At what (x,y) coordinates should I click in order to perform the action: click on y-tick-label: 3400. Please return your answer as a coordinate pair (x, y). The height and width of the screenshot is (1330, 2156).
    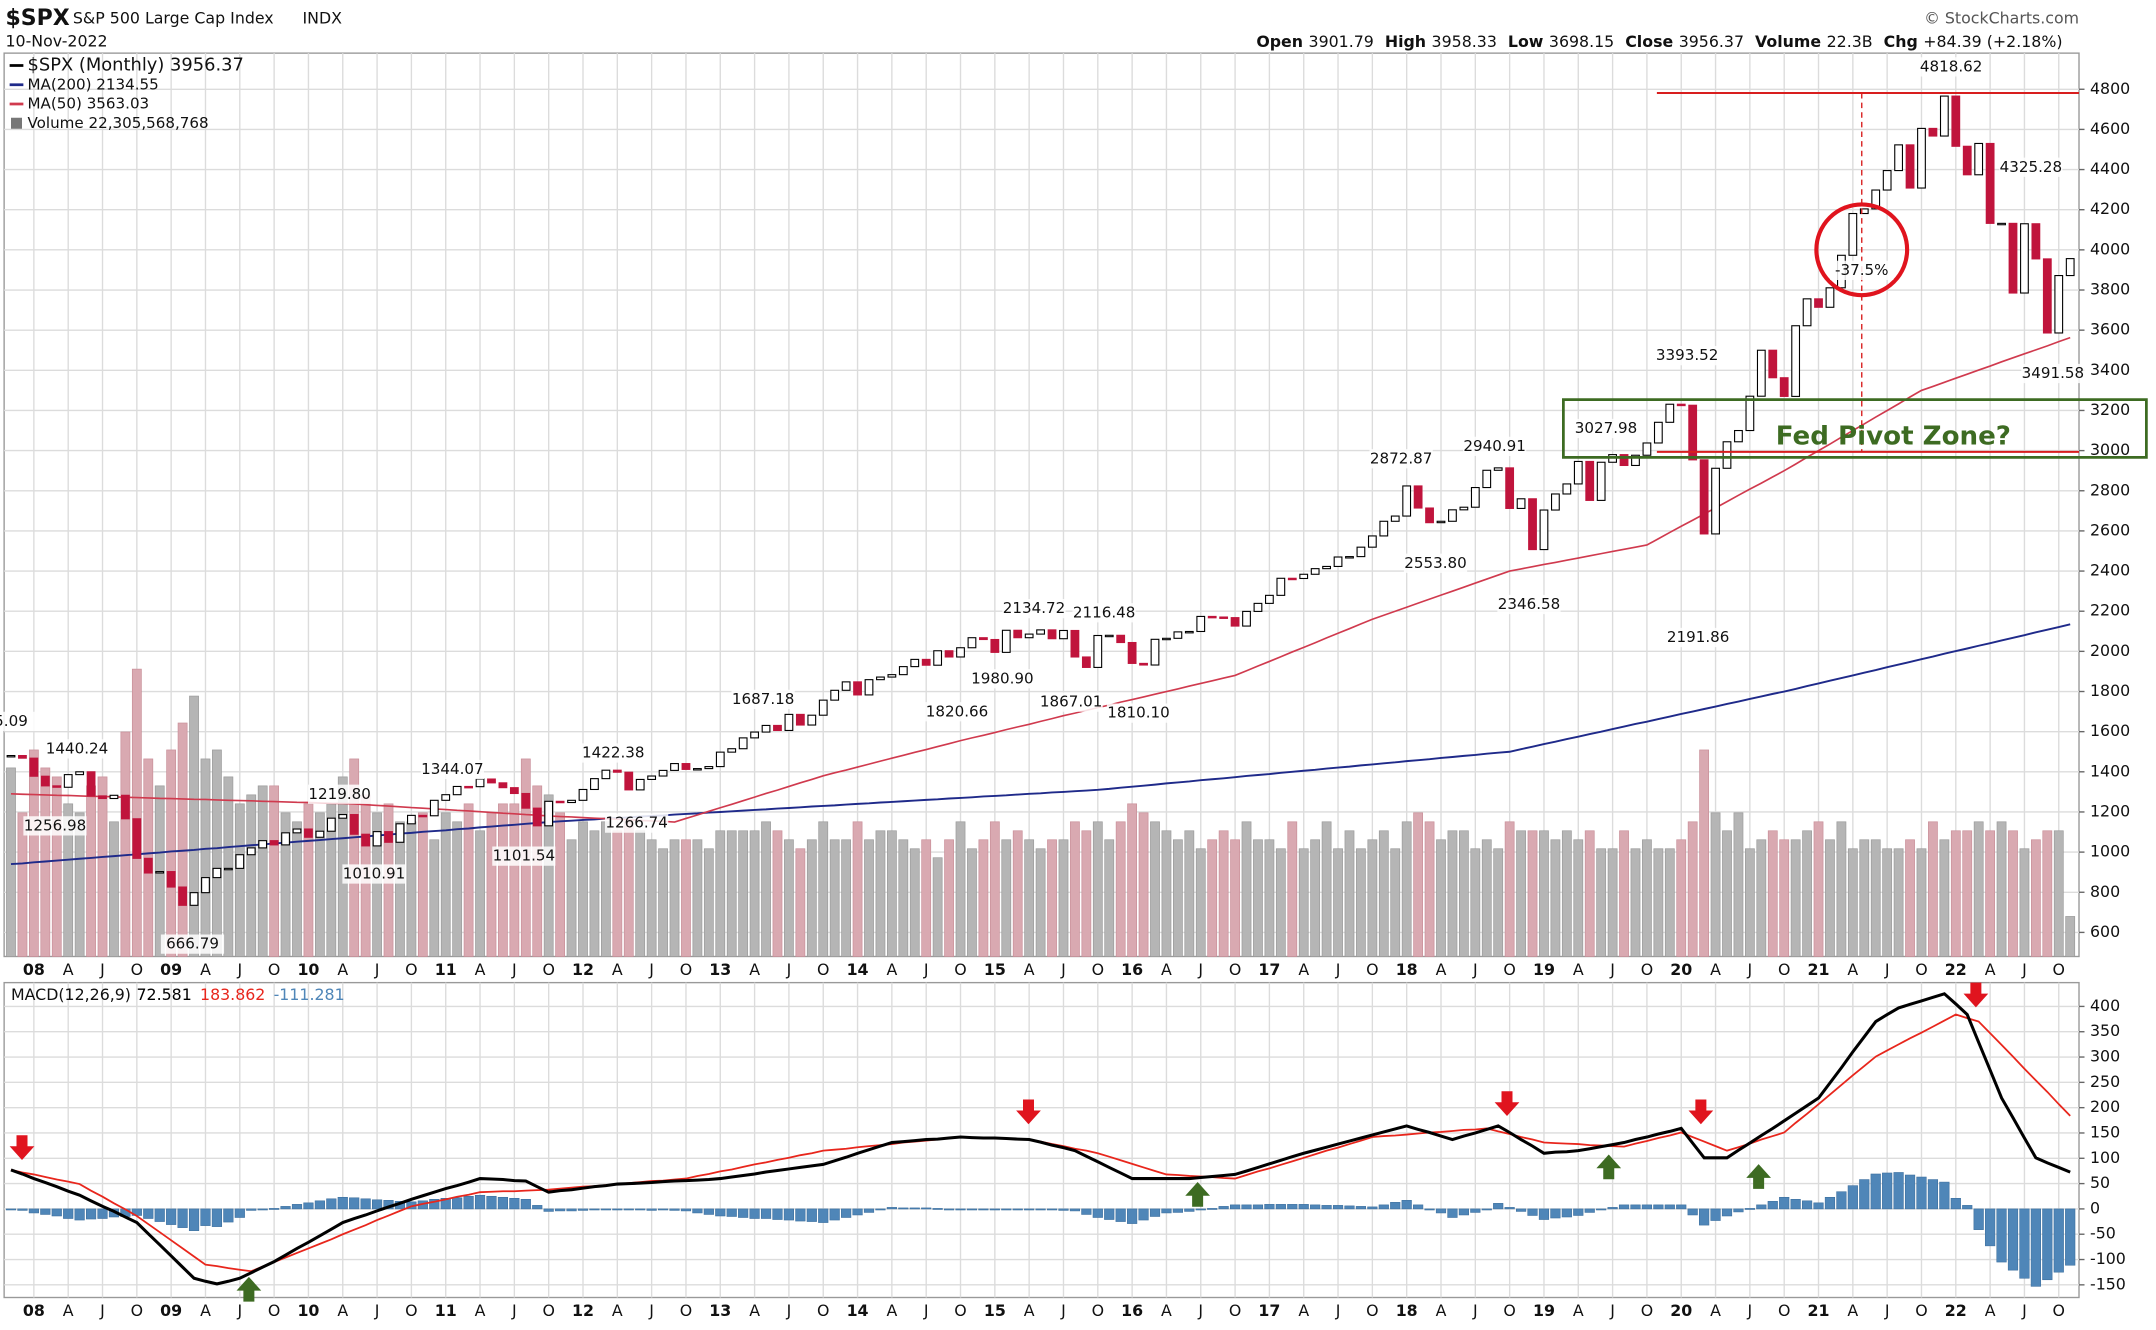
    Looking at the image, I should click on (2110, 369).